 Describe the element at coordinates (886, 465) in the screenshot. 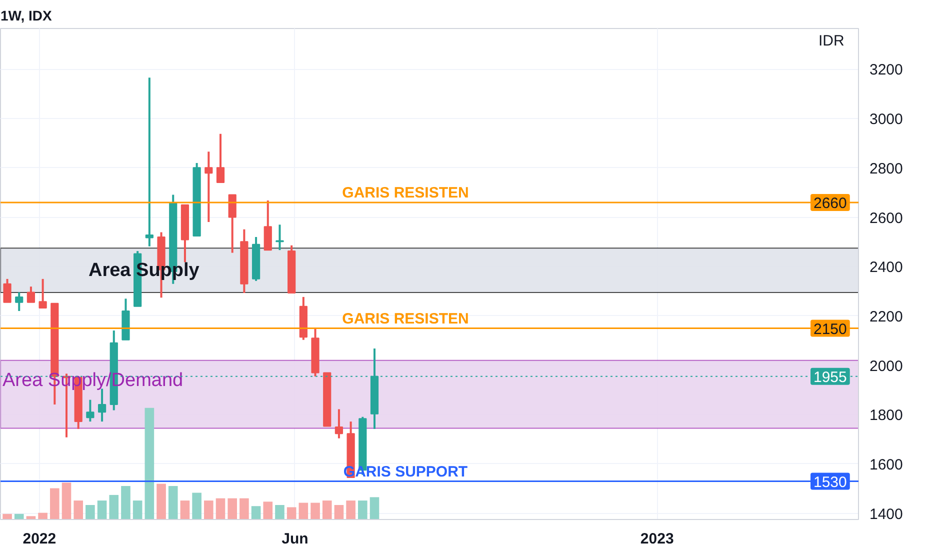

I see `y-tick-label: 1600` at that location.